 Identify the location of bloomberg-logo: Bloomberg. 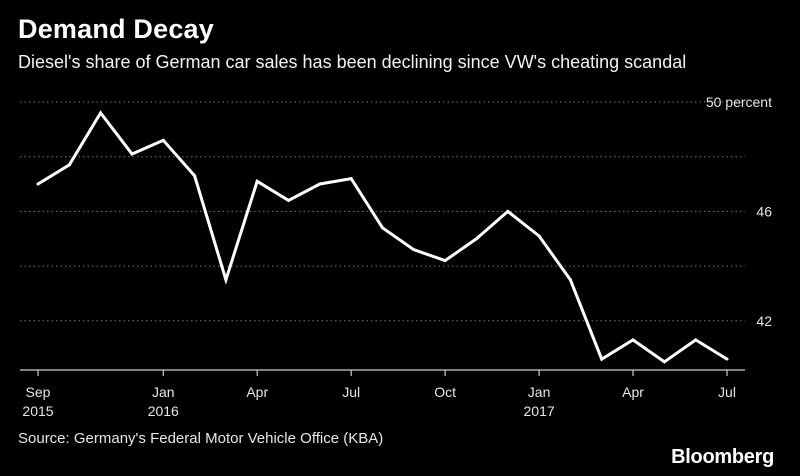
(722, 457).